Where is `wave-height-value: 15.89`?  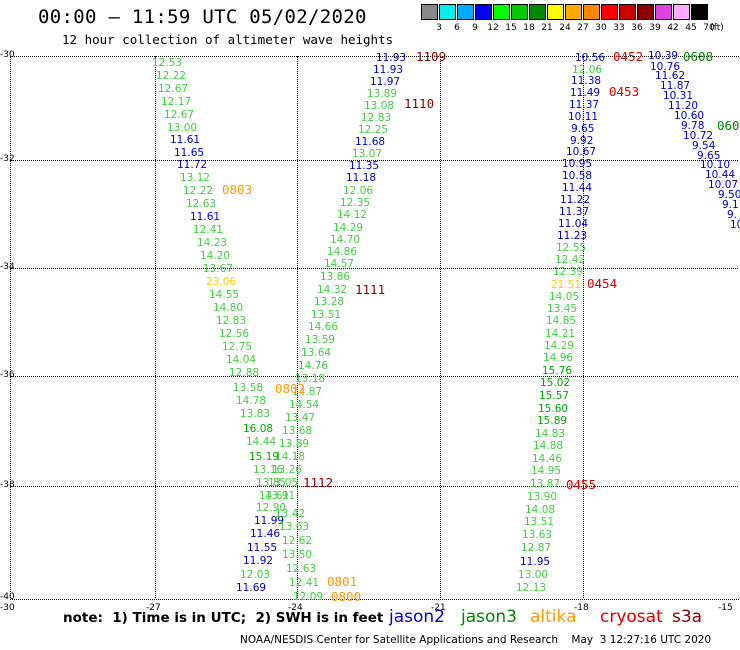 wave-height-value: 15.89 is located at coordinates (552, 421).